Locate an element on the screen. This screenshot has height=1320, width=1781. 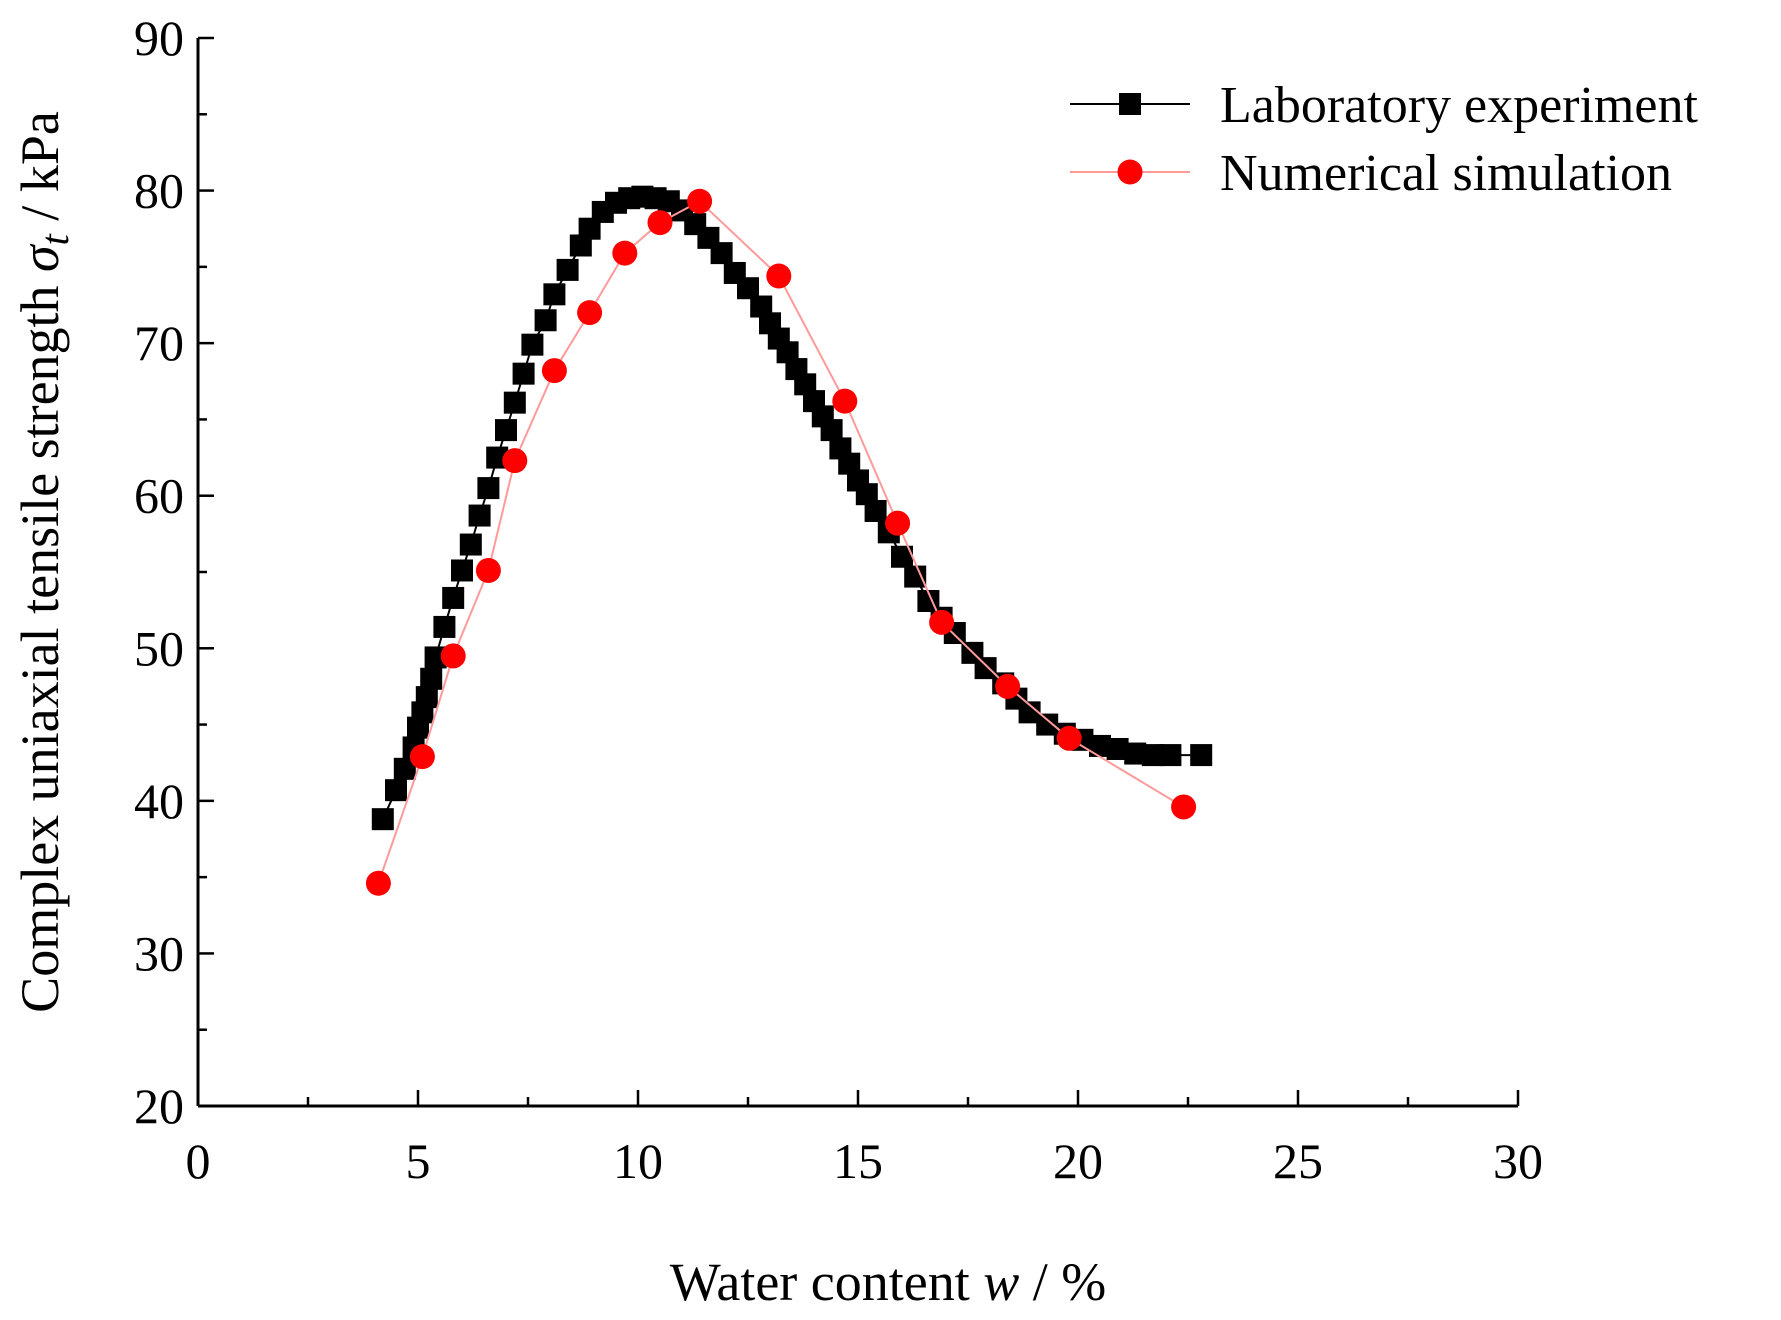
x-tick-label: 20 is located at coordinates (1078, 1161).